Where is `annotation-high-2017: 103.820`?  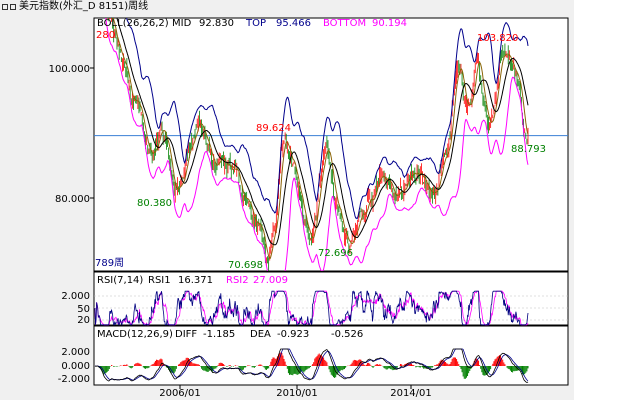
annotation-high-2017: 103.820 is located at coordinates (497, 38).